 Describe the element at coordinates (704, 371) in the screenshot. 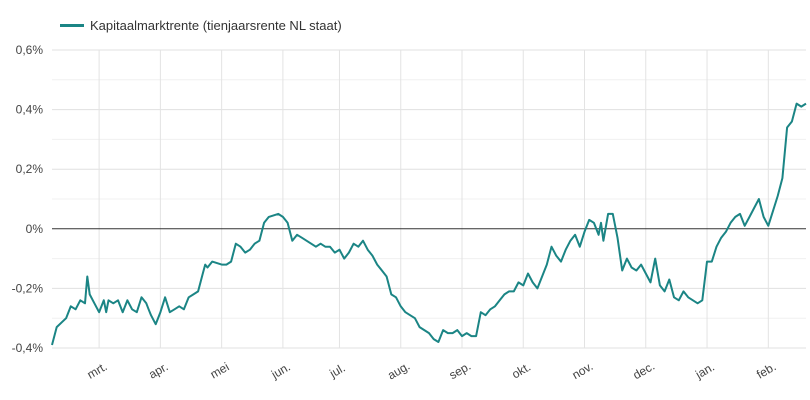

I see `x-tick-label: jan.` at that location.